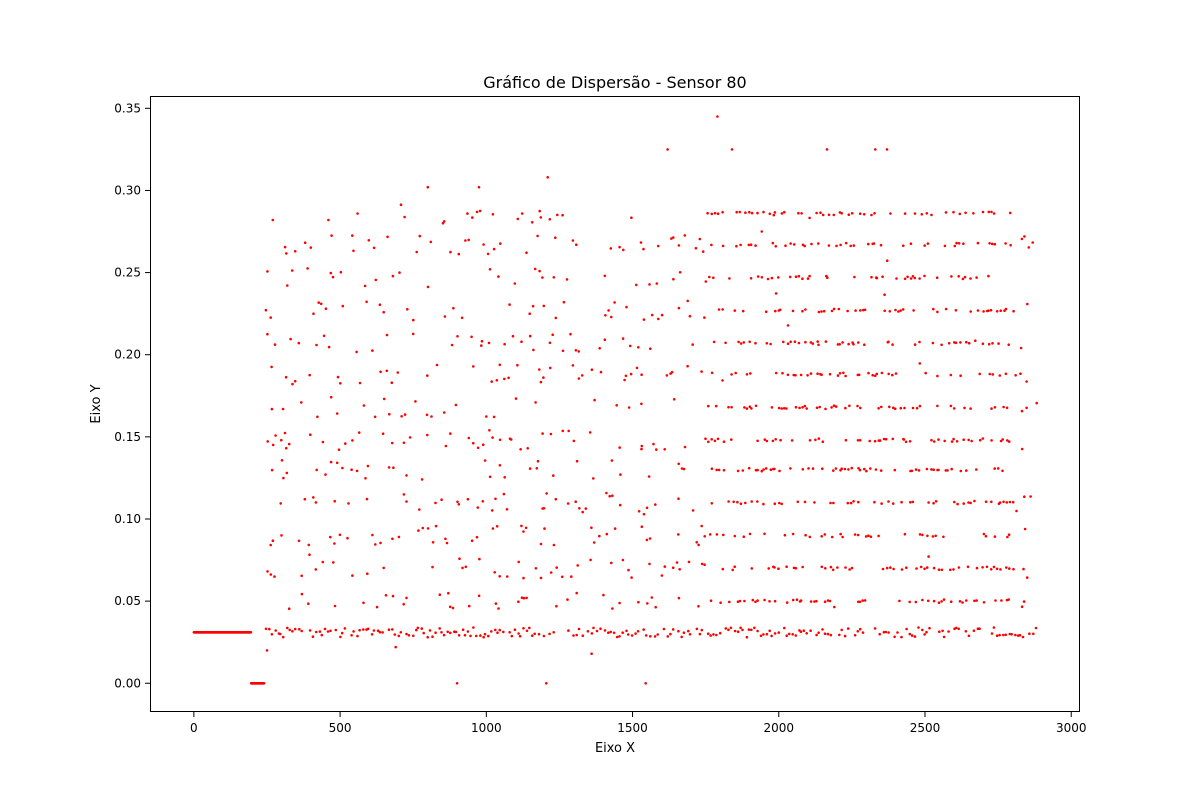  What do you see at coordinates (1071, 728) in the screenshot?
I see `x-tick-label: 3000` at bounding box center [1071, 728].